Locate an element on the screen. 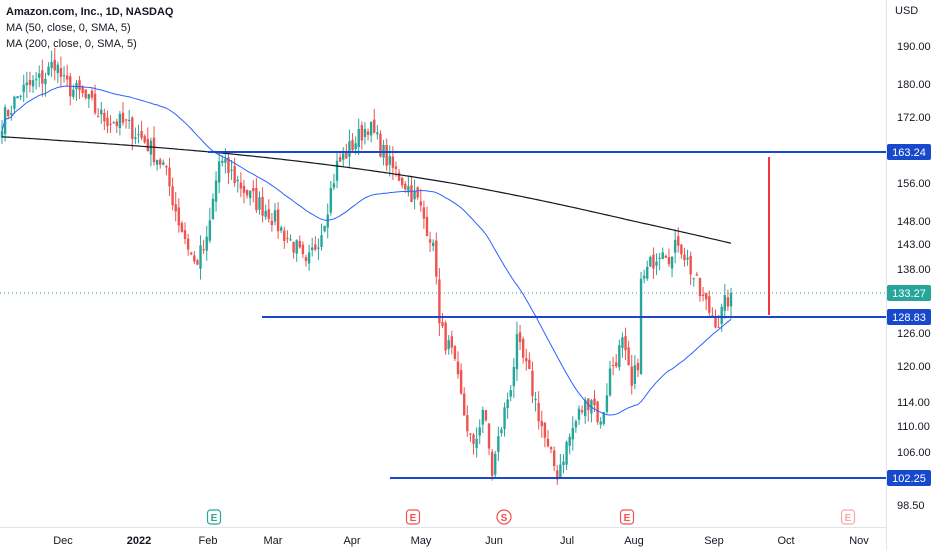  price-scale is located at coordinates (909, 275).